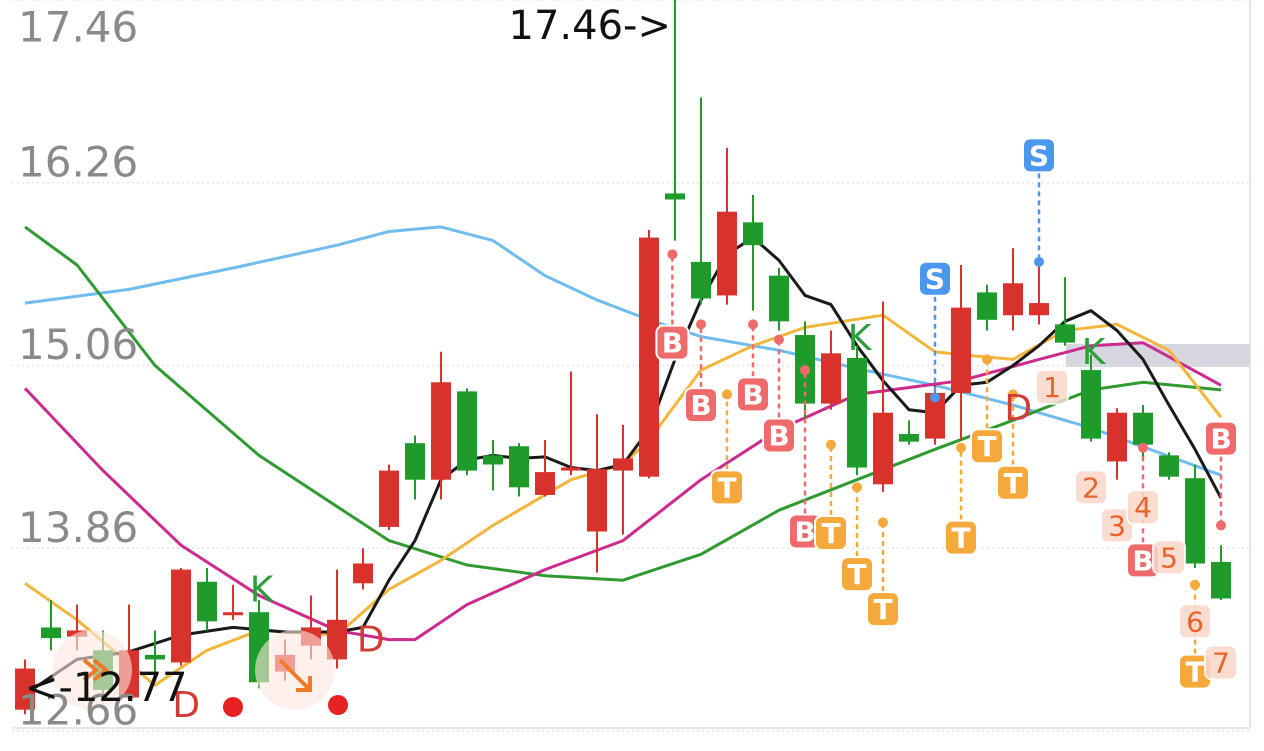  I want to click on annotation: 17.46->, so click(590, 26).